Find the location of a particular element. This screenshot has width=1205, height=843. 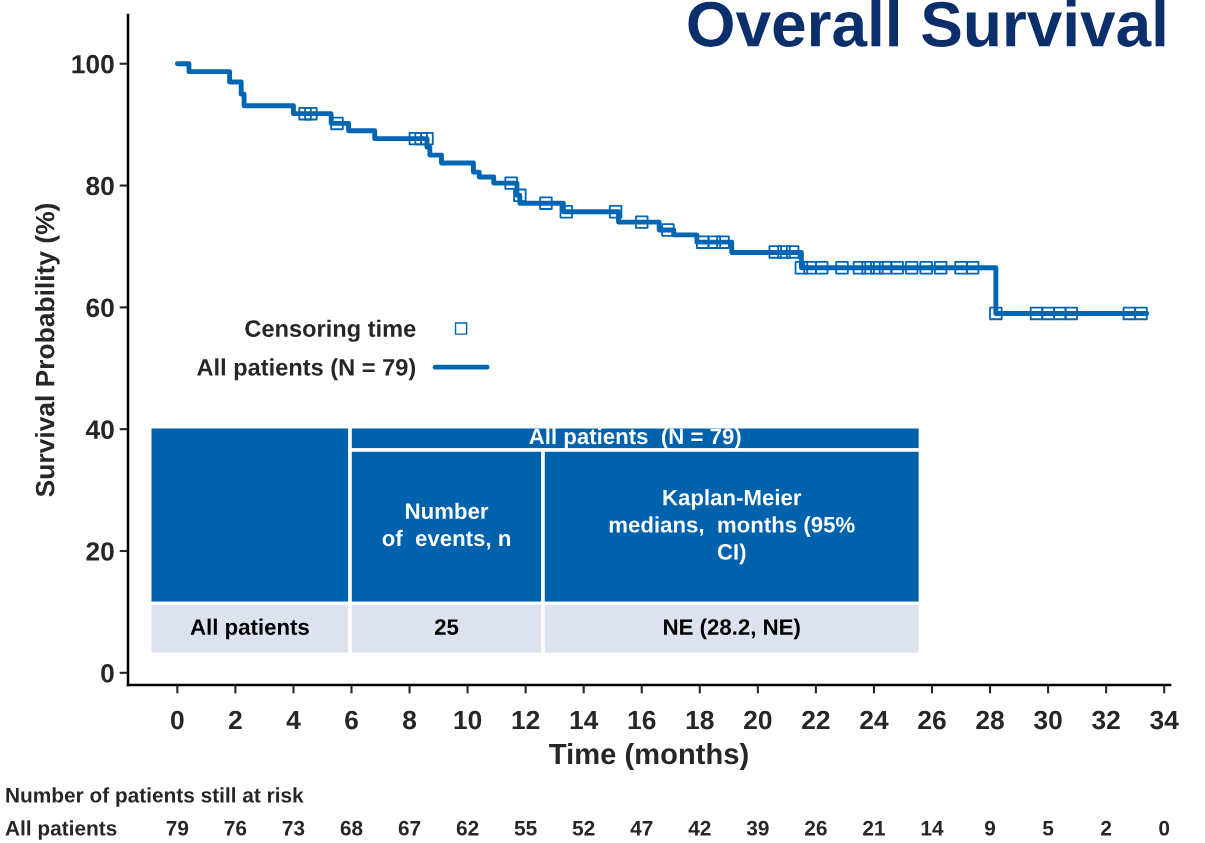

x-tick-label: 26 is located at coordinates (932, 720).